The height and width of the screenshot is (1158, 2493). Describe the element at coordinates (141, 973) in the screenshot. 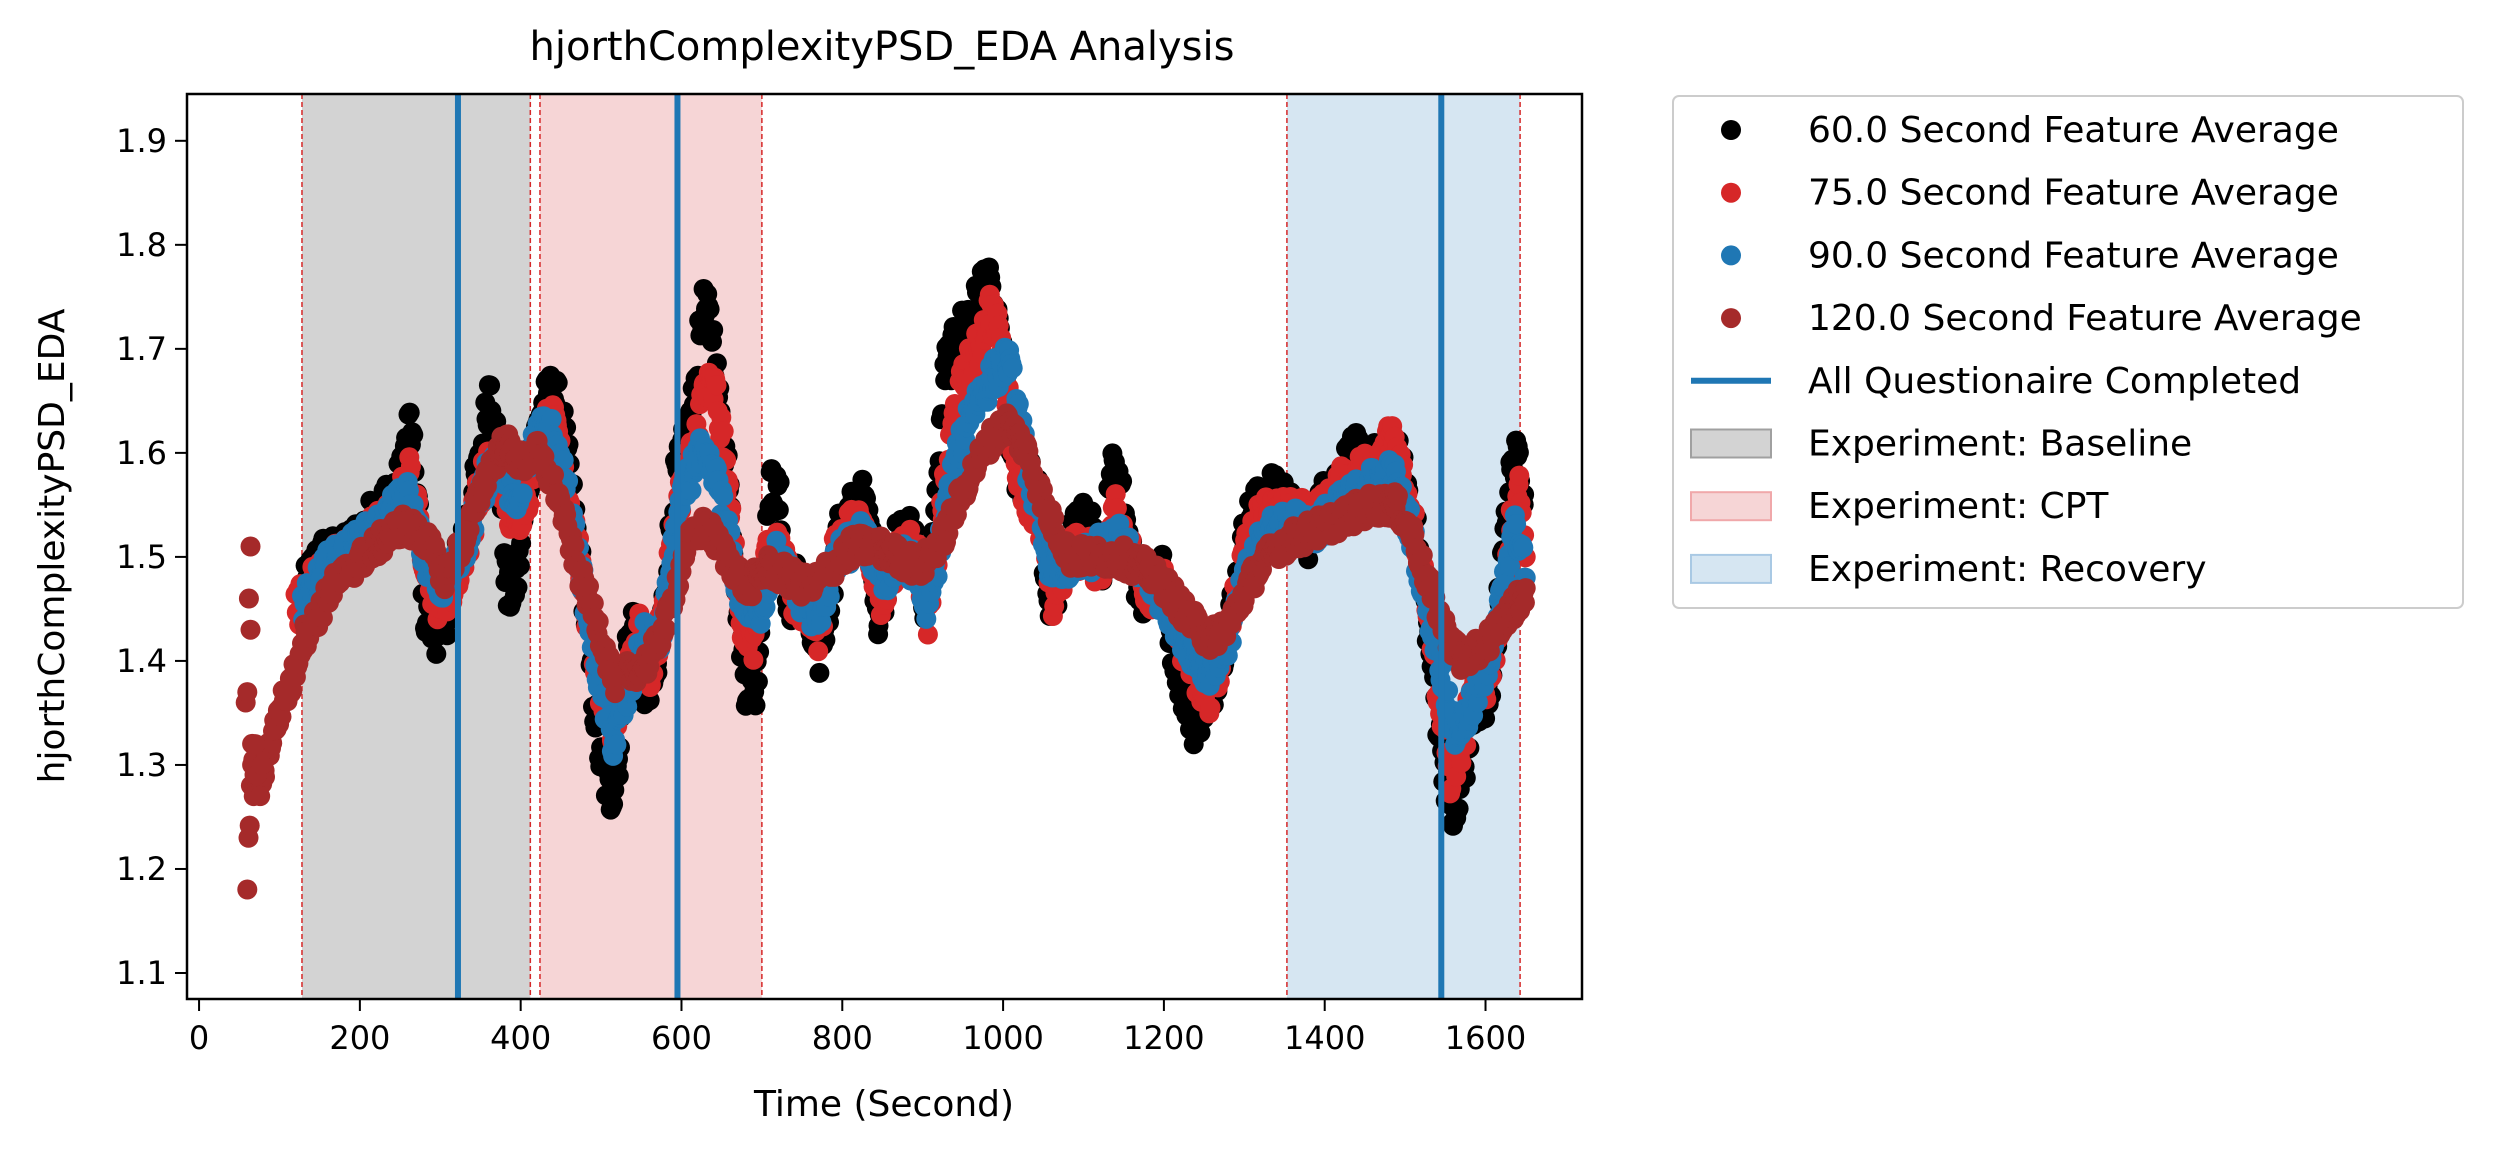

I see `y-tick-label: 1.1` at that location.